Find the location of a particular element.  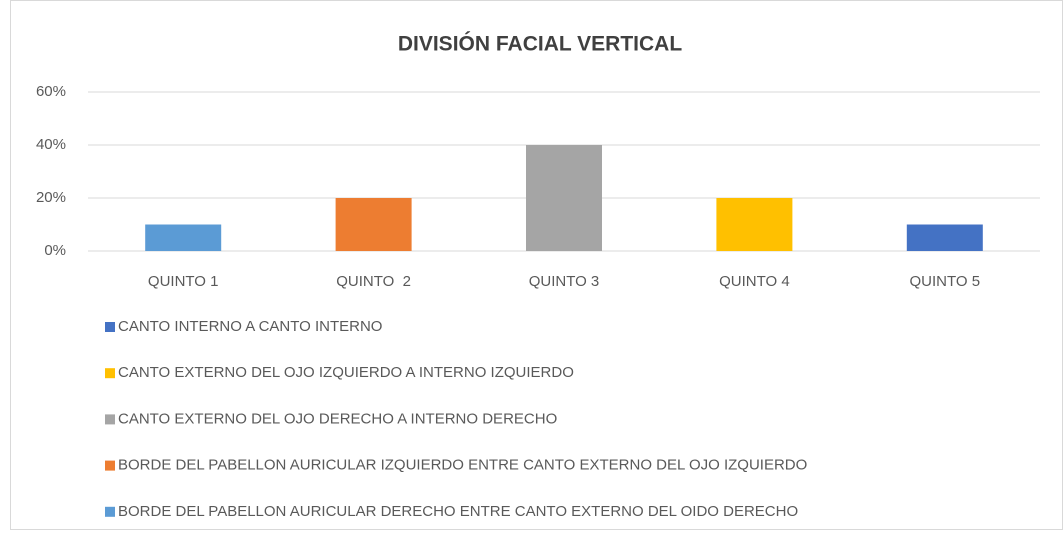

chart-title: DIVISIÓN FACIAL VERTICAL is located at coordinates (540, 44).